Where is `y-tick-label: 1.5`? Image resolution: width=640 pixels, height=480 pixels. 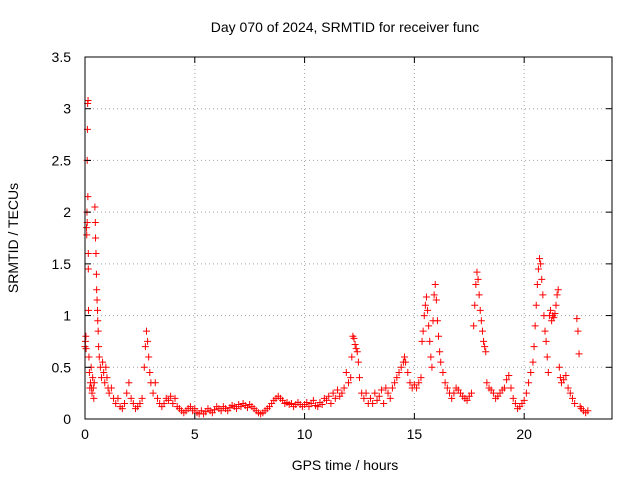 y-tick-label: 1.5 is located at coordinates (62, 264).